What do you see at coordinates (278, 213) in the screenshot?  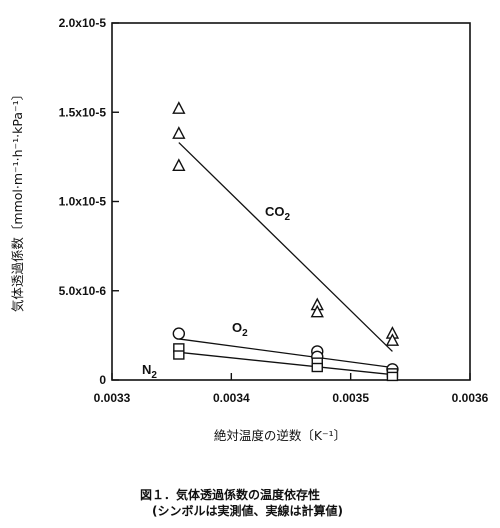 I see `series-label-co2: CO2` at bounding box center [278, 213].